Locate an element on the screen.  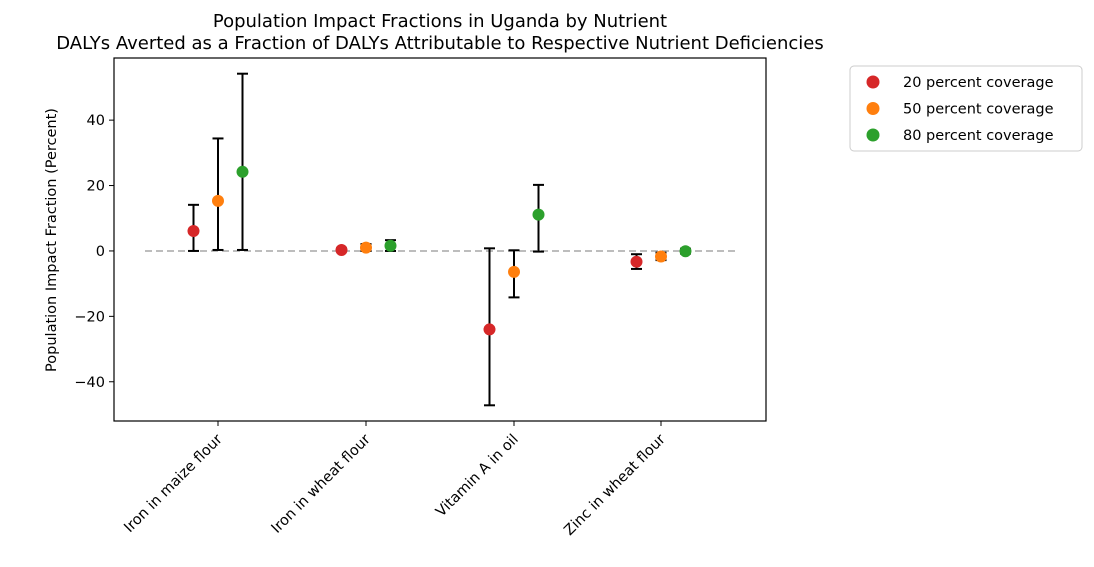
y-tick-label: 20 is located at coordinates (96, 187).